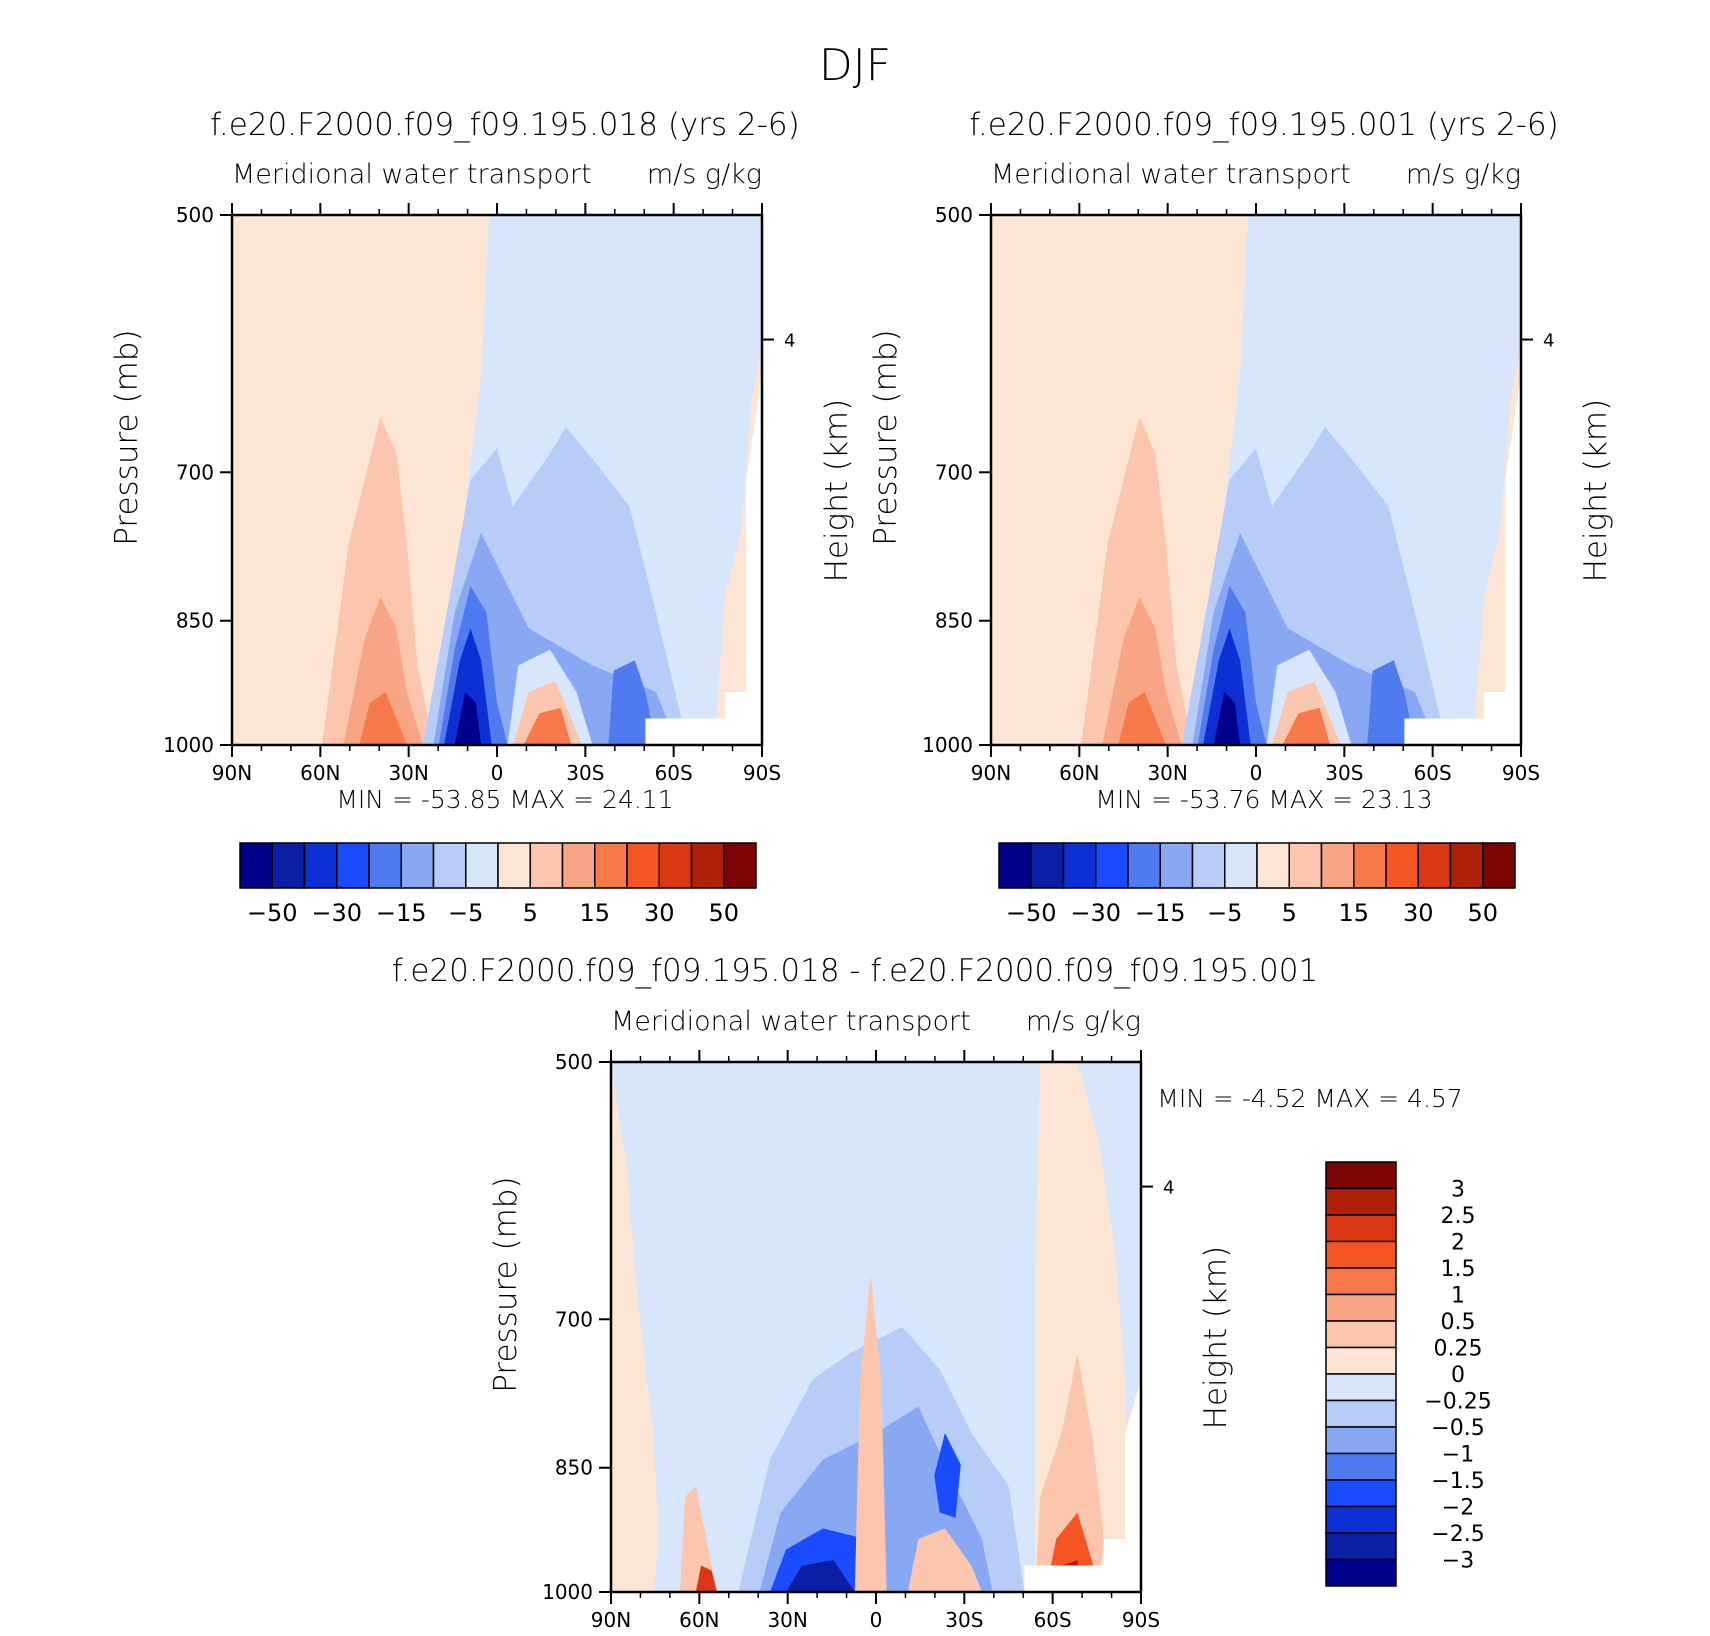 Image resolution: width=1710 pixels, height=1636 pixels. What do you see at coordinates (1224, 799) in the screenshot?
I see `min-value: -53.76` at bounding box center [1224, 799].